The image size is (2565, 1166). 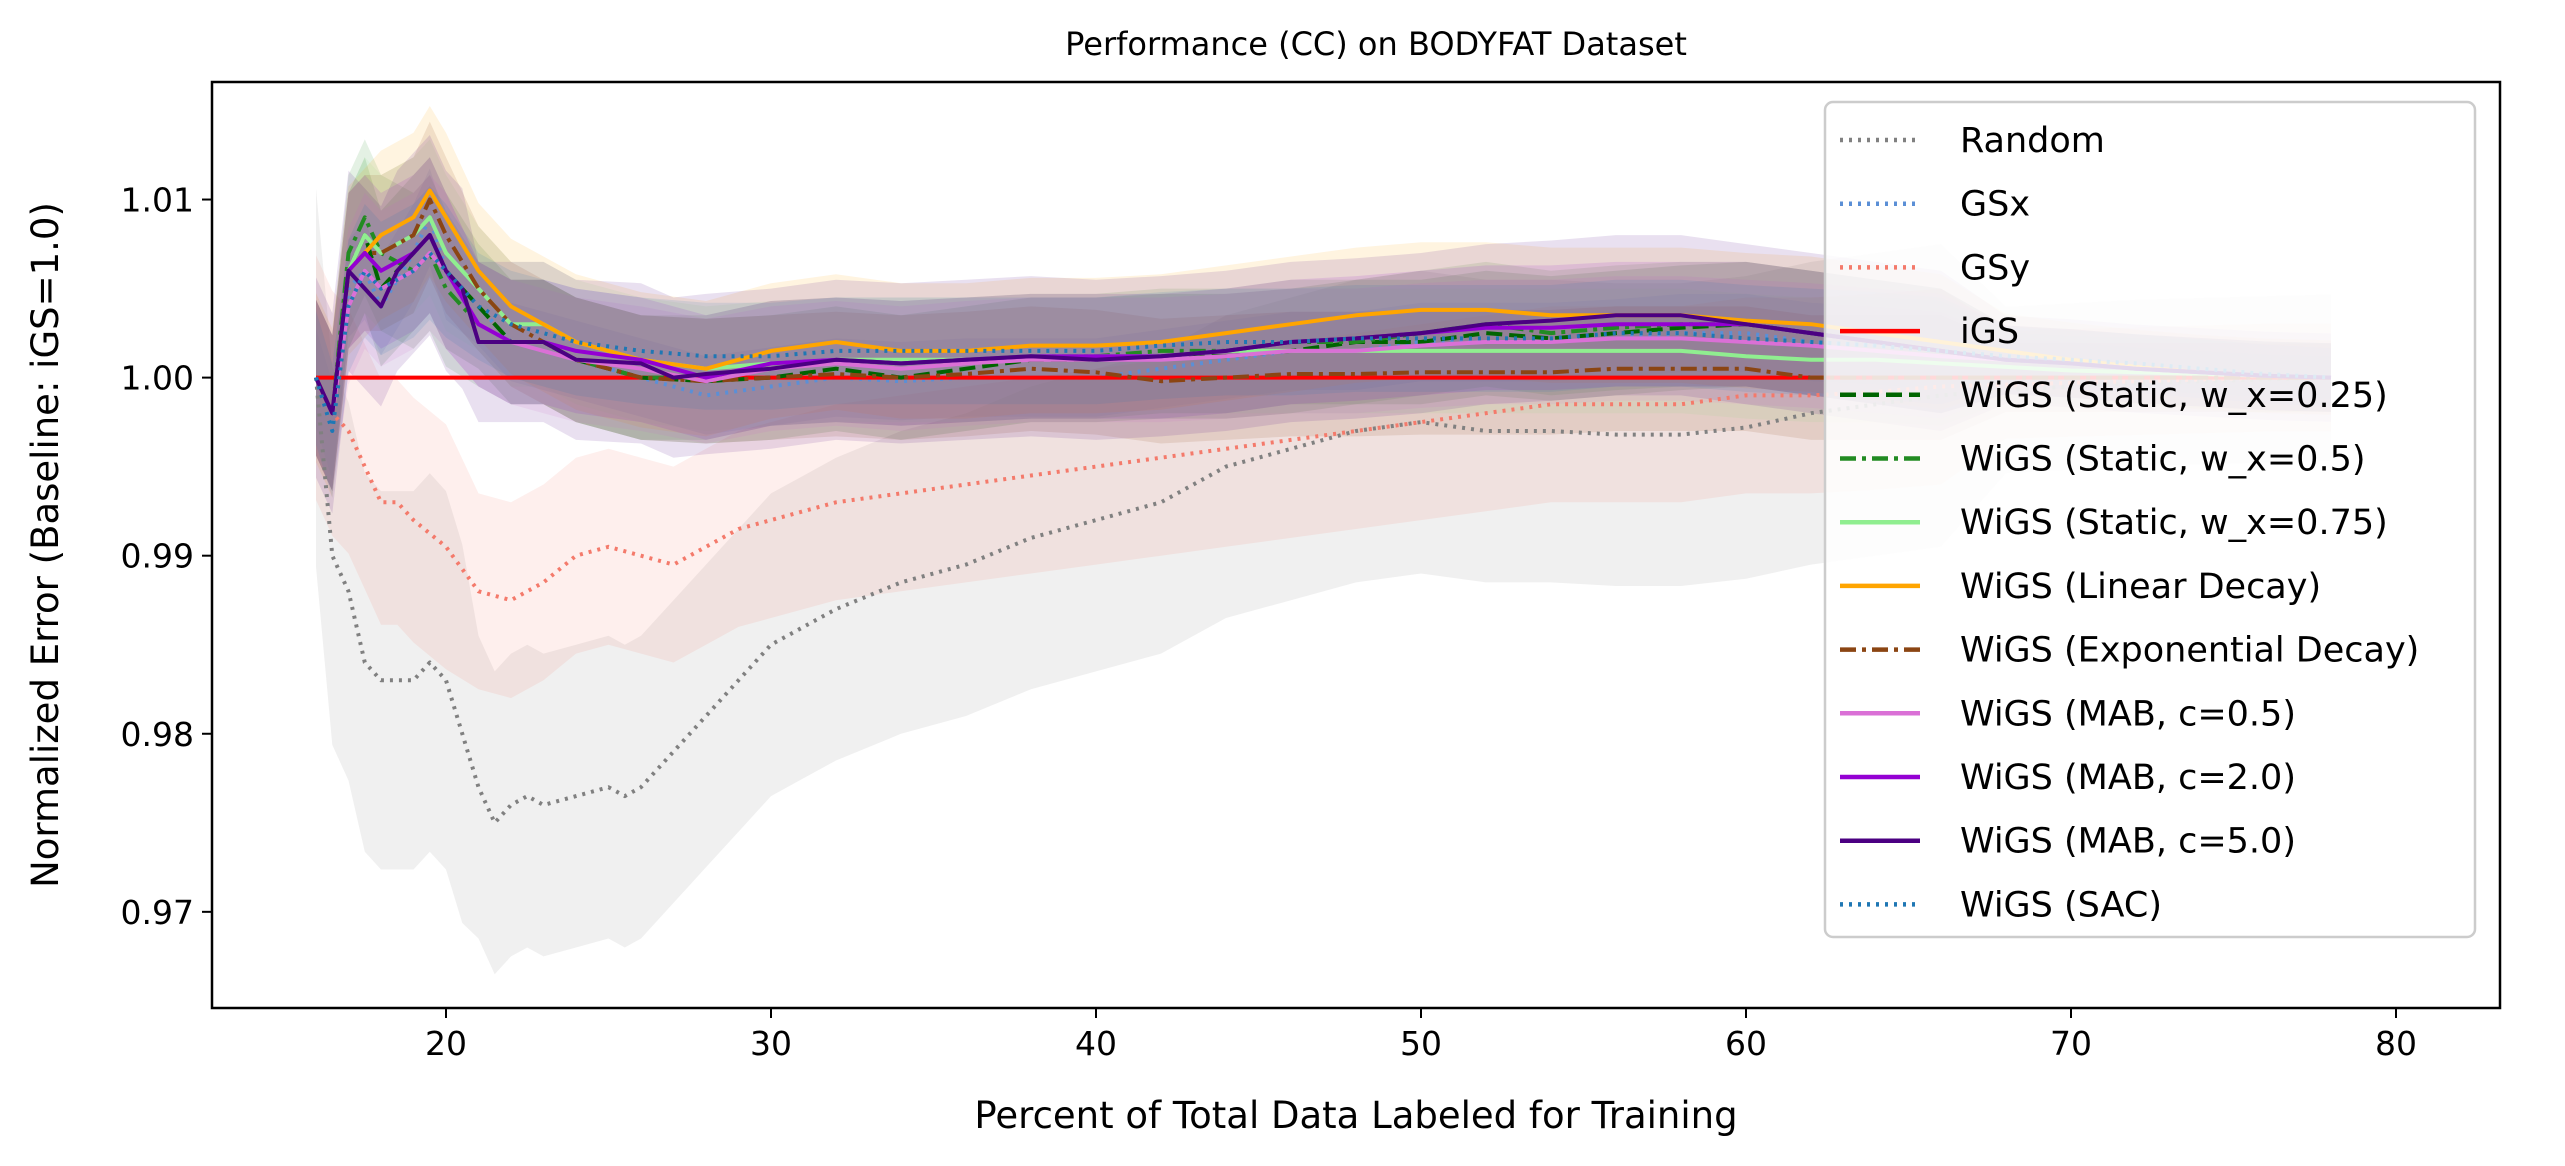 I want to click on x-tick-label: 40, so click(x=1096, y=1043).